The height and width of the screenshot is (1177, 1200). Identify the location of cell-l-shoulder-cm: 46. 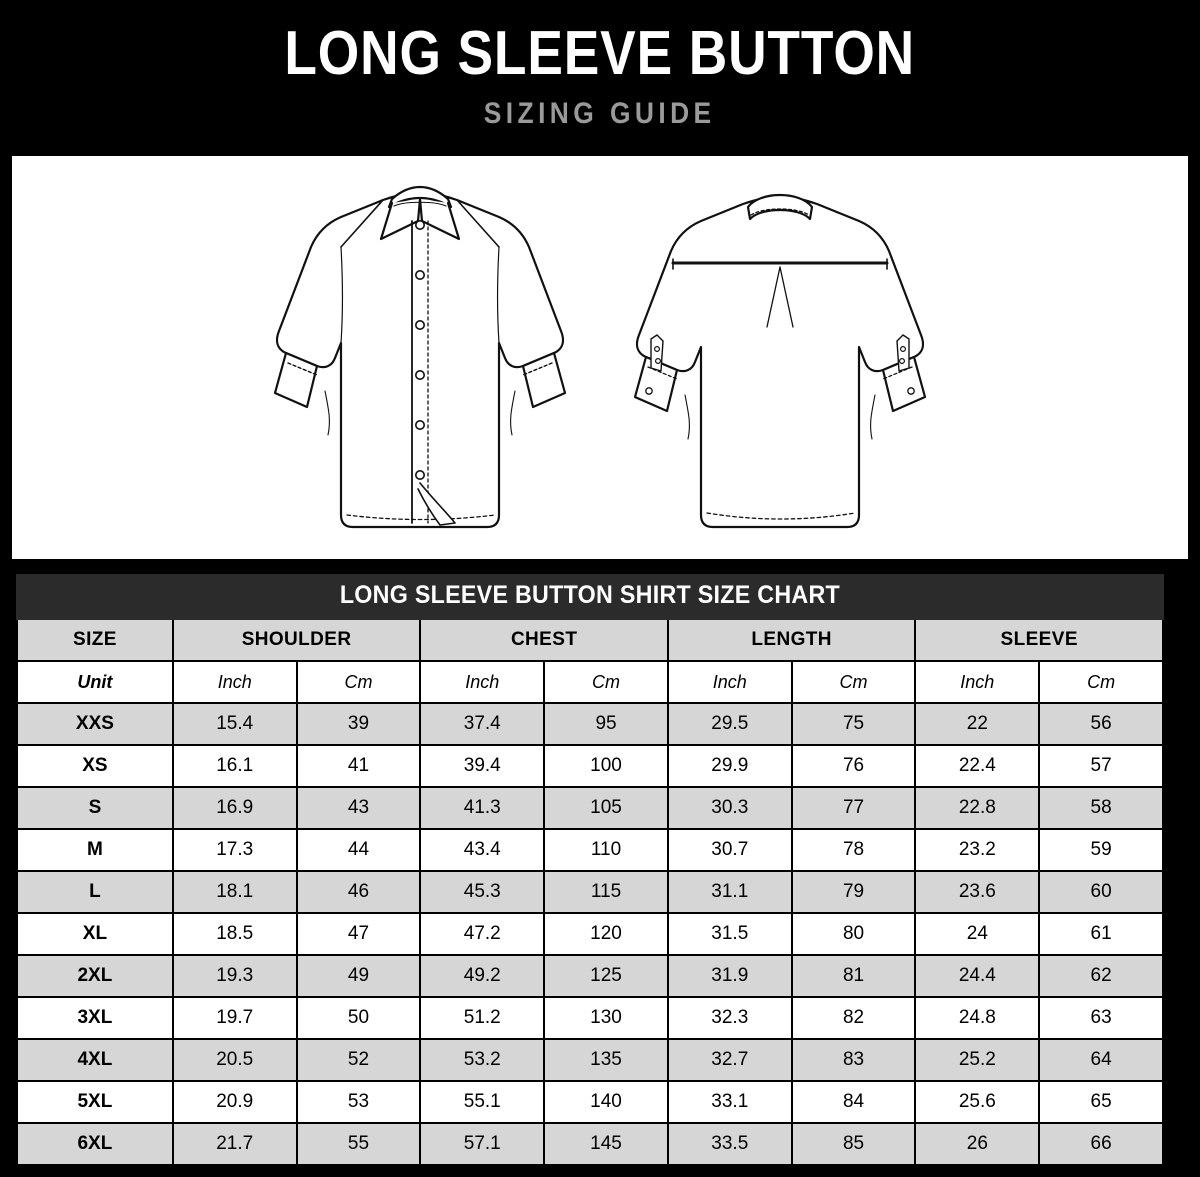
(358, 892).